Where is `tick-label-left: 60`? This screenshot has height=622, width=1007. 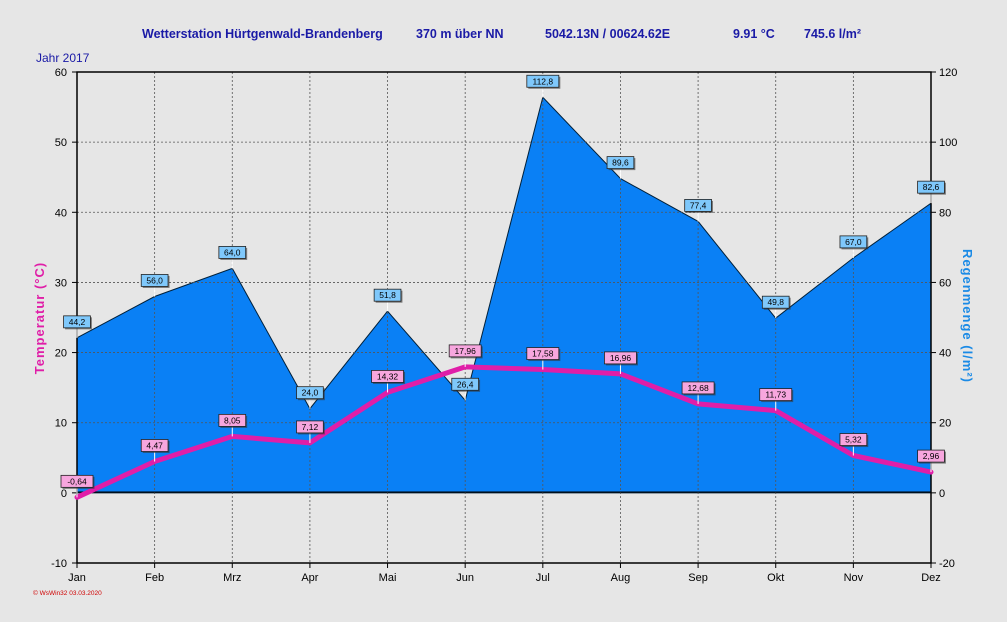
tick-label-left: 60 is located at coordinates (61, 73).